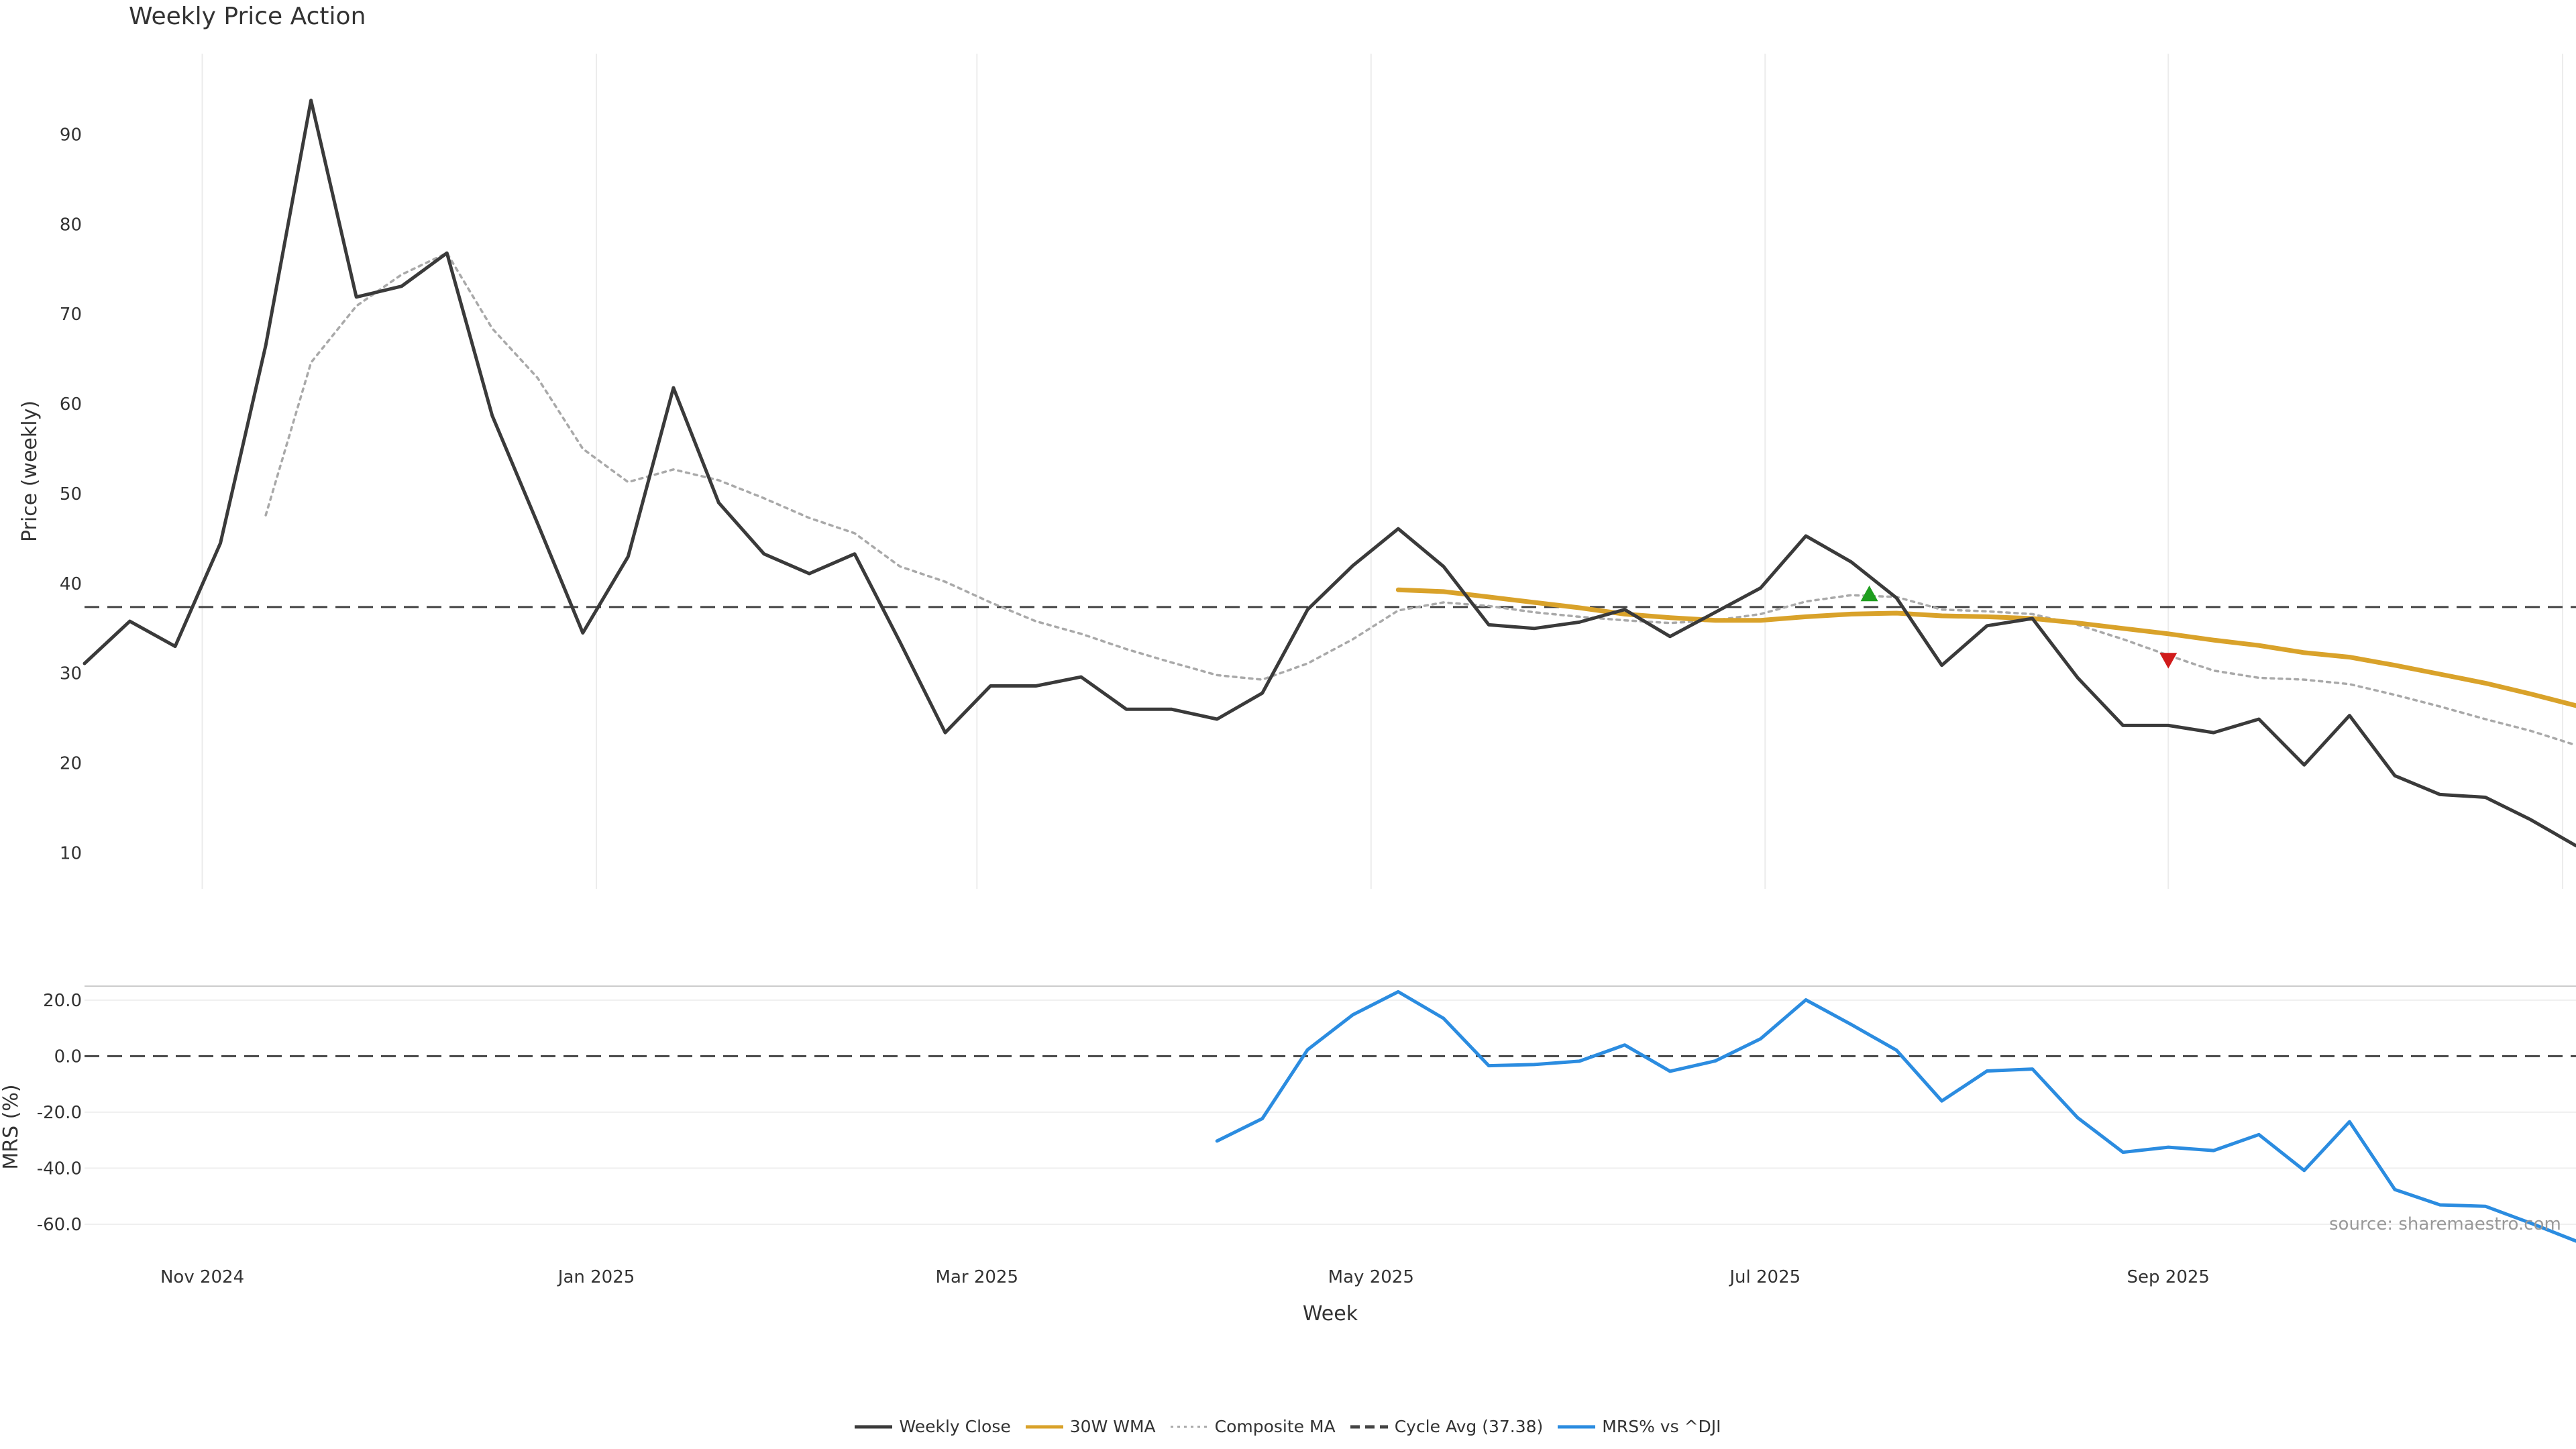 The image size is (2576, 1449). I want to click on mrs-y-tick-label: 0.0, so click(68, 1056).